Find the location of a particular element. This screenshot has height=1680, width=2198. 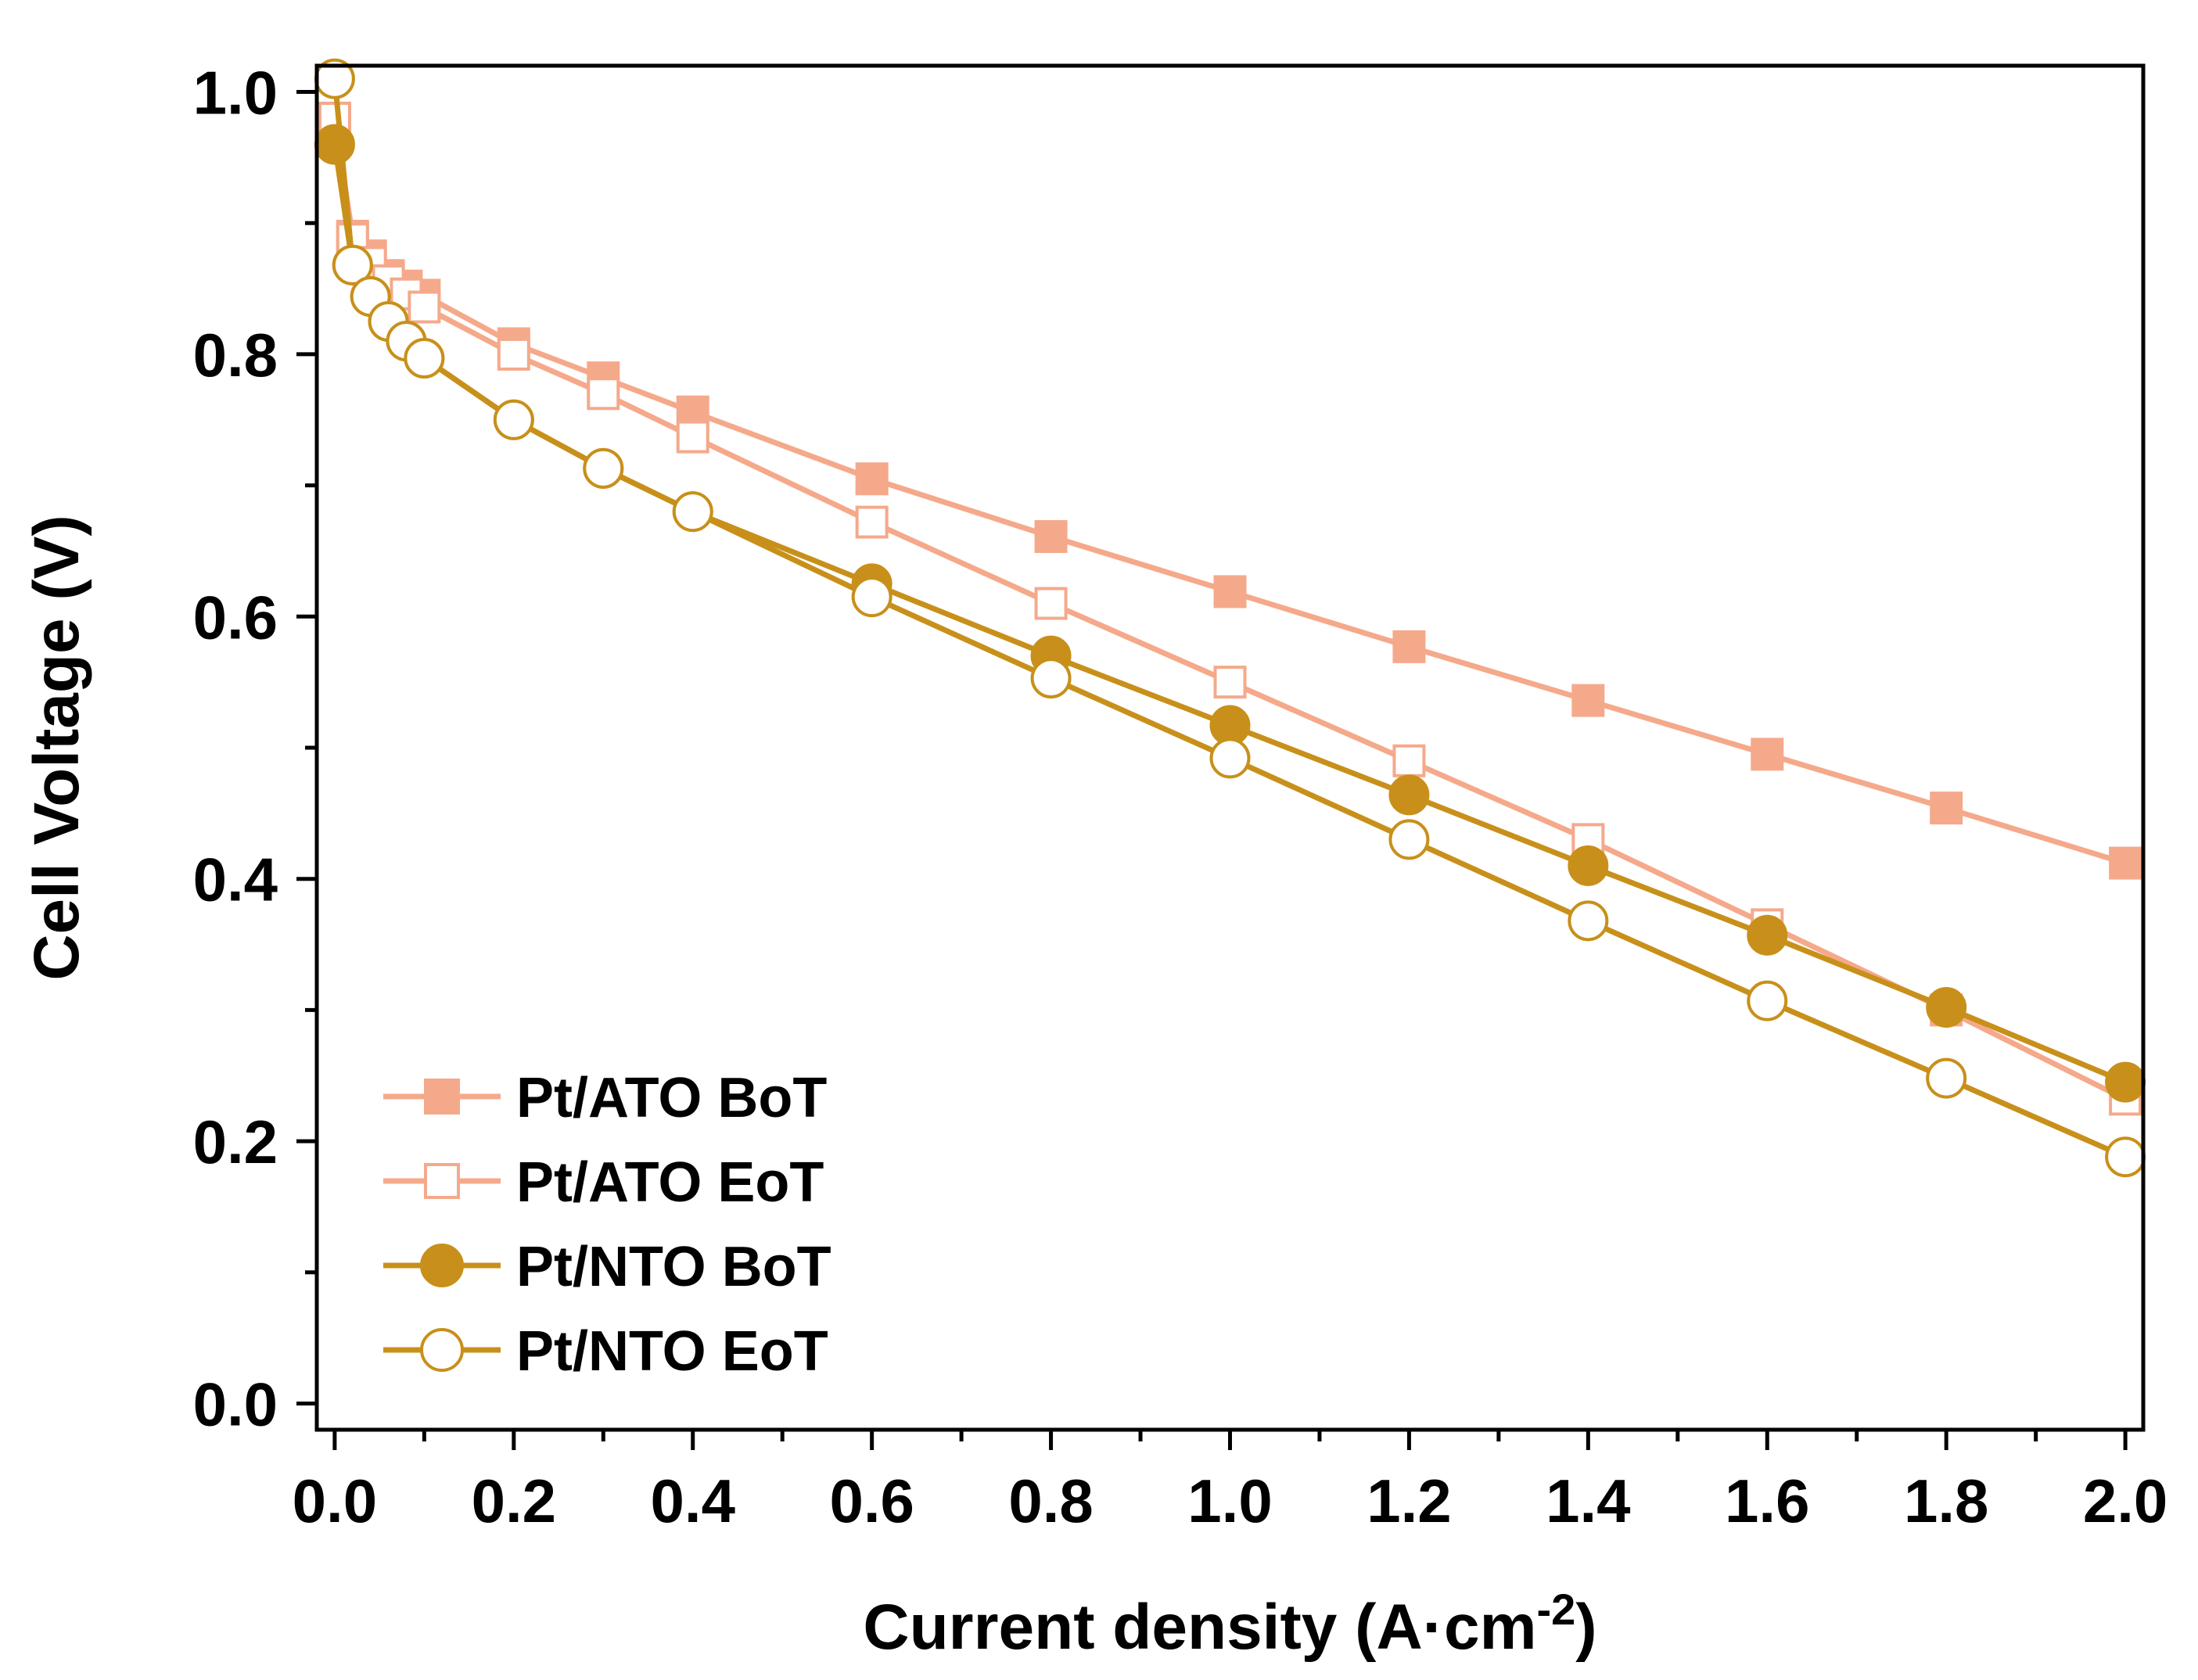

x-axis: 0.0 0.2 0.4 0.6 0.8 1.0 1.2 1.4 1.6 1.8 2.0 is located at coordinates (1230, 1482).